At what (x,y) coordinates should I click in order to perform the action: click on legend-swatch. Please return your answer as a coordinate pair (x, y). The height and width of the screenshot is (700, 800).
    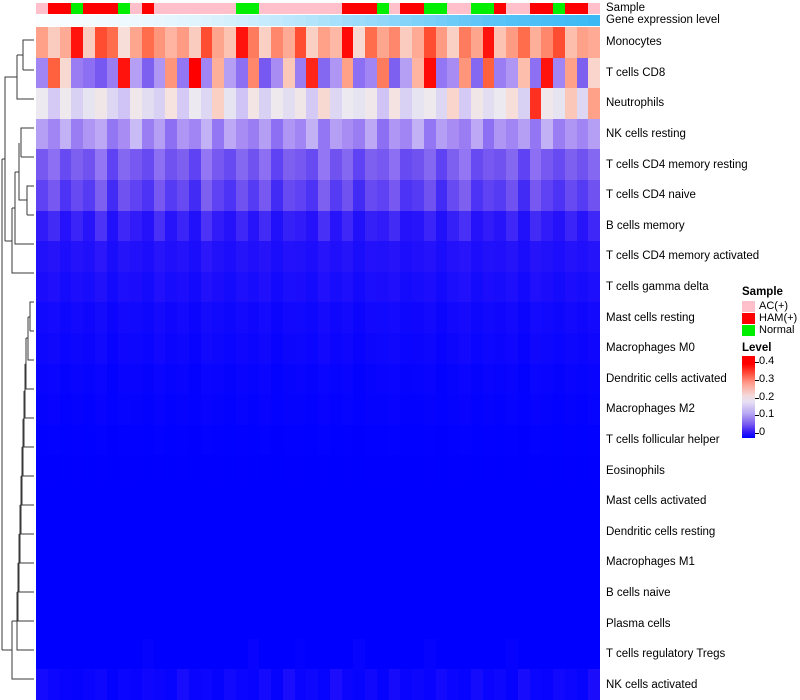
    Looking at the image, I should click on (748, 306).